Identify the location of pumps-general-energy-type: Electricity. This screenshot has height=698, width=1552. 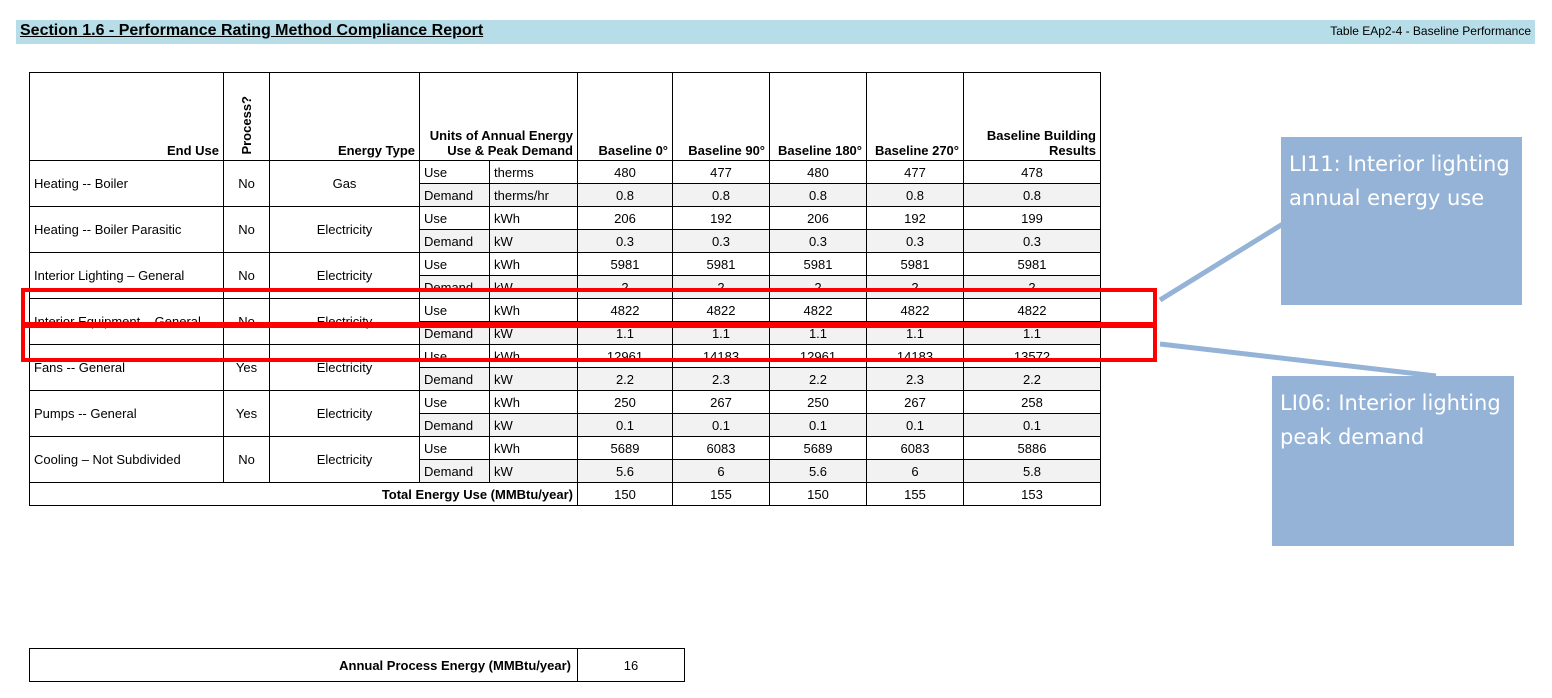
(344, 413).